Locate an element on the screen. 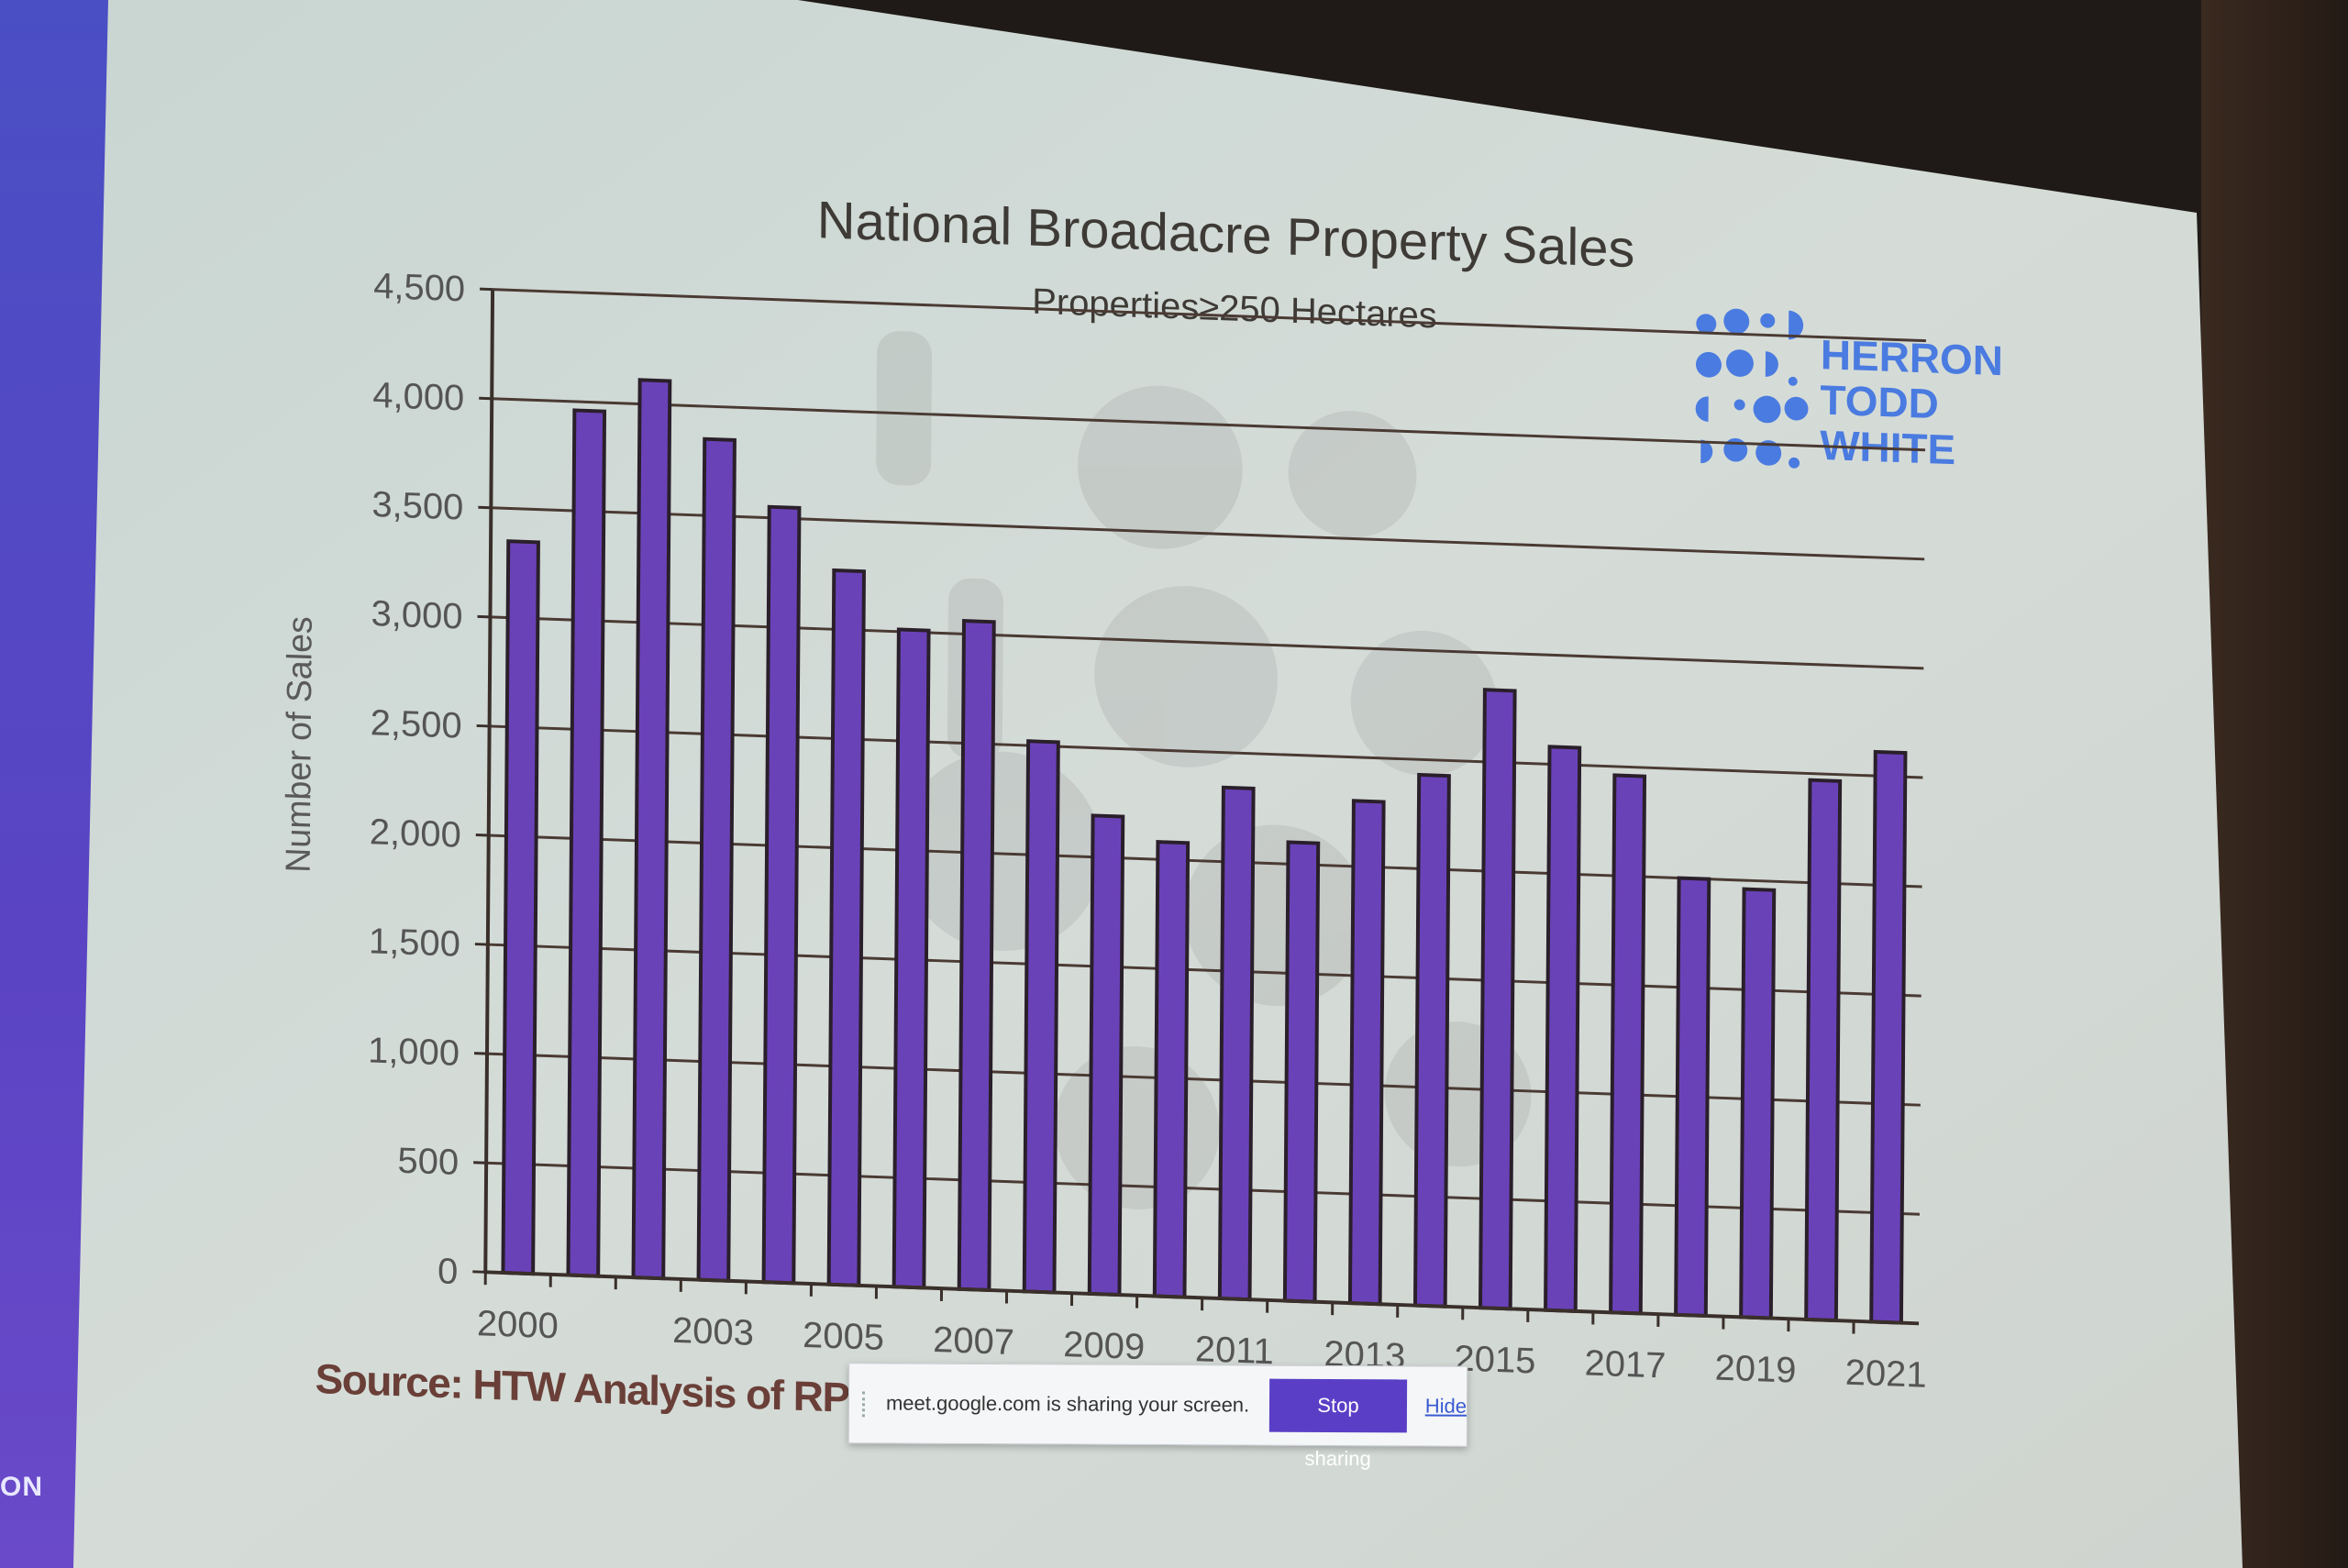 The image size is (2348, 1568). y-tick-label: 3,500 is located at coordinates (417, 506).